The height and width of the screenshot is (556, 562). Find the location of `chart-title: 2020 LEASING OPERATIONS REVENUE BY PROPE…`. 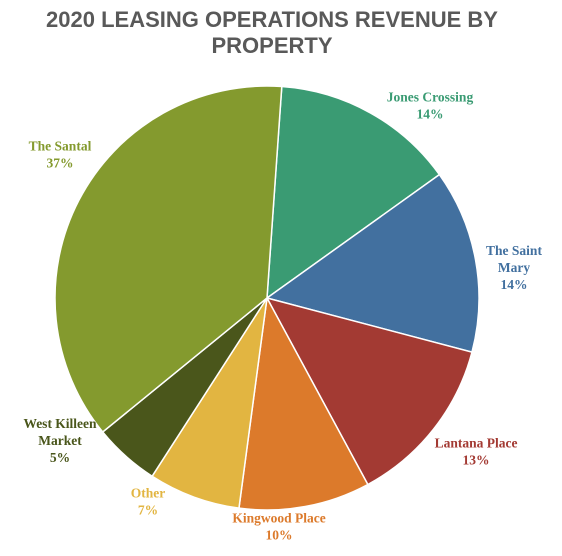

chart-title: 2020 LEASING OPERATIONS REVENUE BY PROPE… is located at coordinates (272, 32).